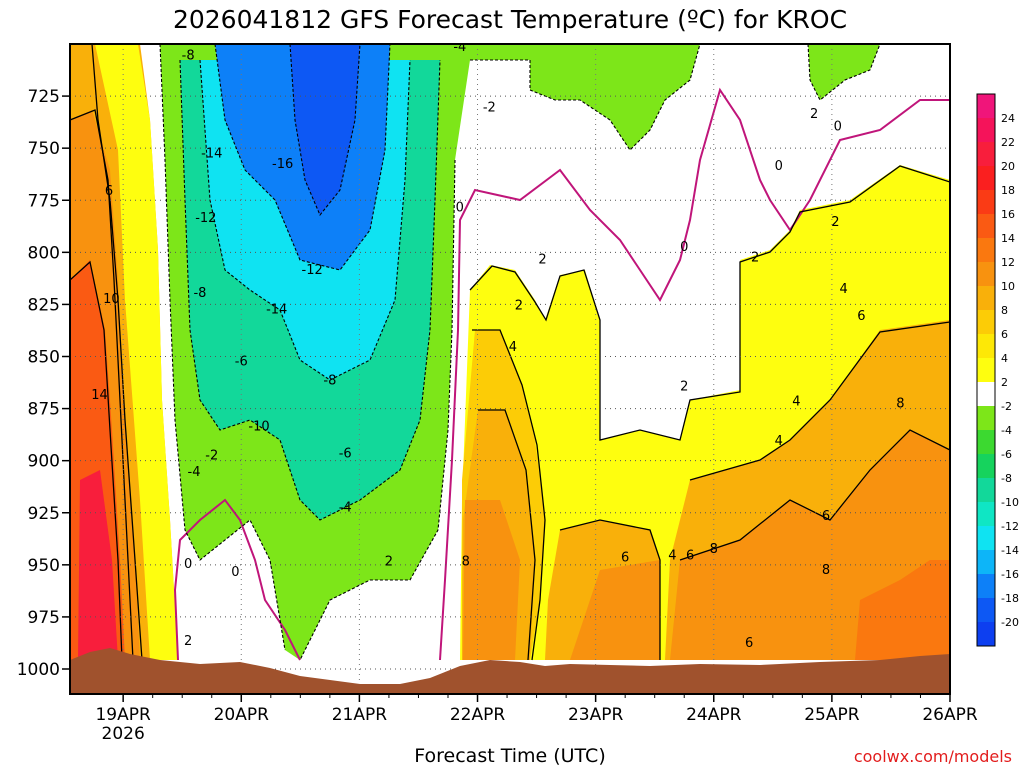 This screenshot has width=1024, height=768. I want to click on colorbar-label: 6, so click(1004, 334).